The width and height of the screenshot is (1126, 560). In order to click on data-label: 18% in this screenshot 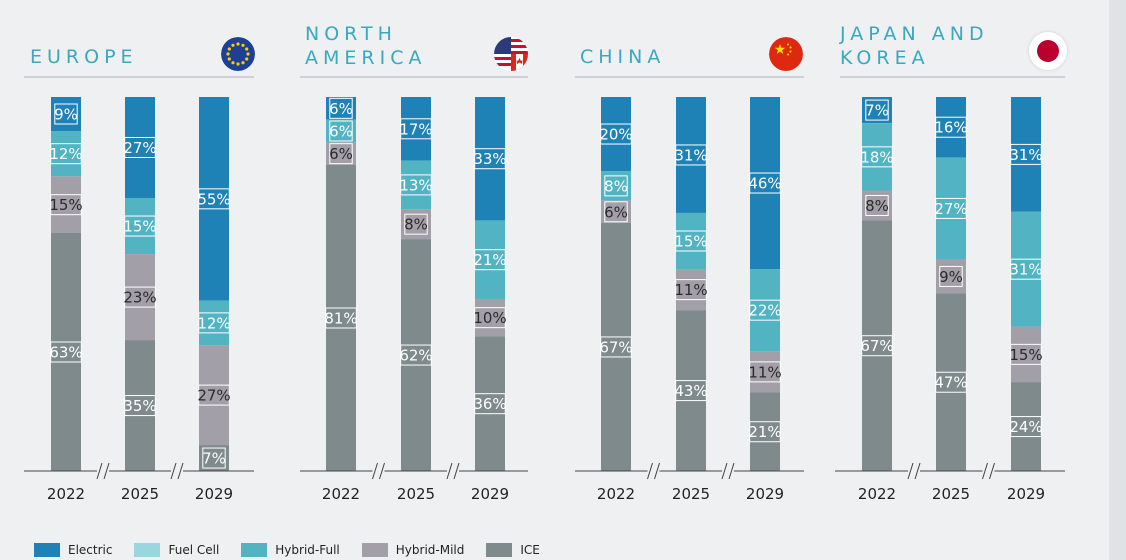, I will do `click(876, 157)`.